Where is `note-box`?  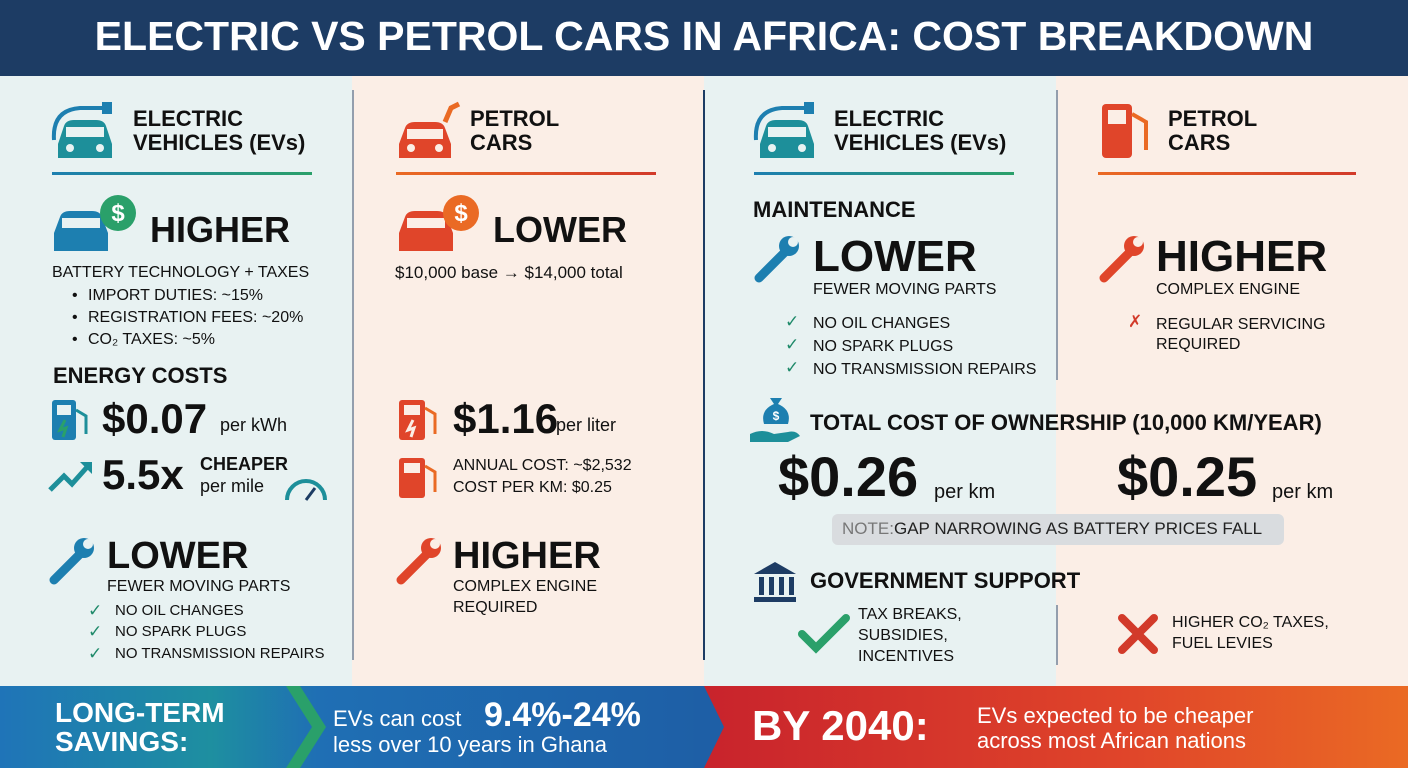
note-box is located at coordinates (1058, 529).